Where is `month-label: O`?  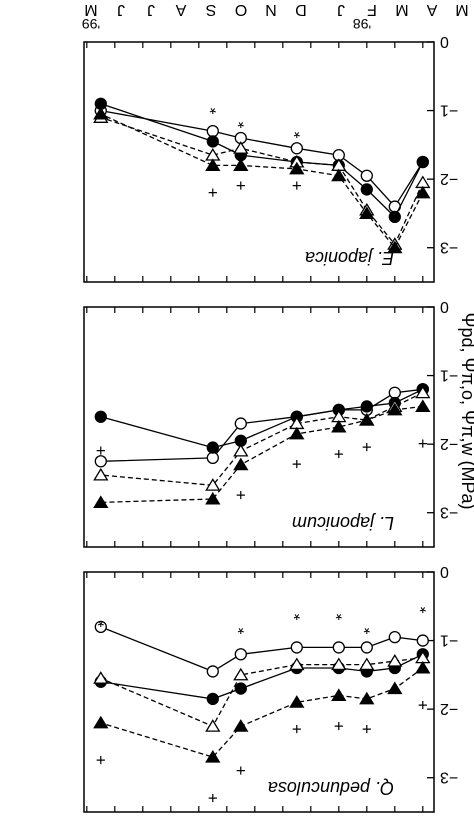 month-label: O is located at coordinates (241, 9).